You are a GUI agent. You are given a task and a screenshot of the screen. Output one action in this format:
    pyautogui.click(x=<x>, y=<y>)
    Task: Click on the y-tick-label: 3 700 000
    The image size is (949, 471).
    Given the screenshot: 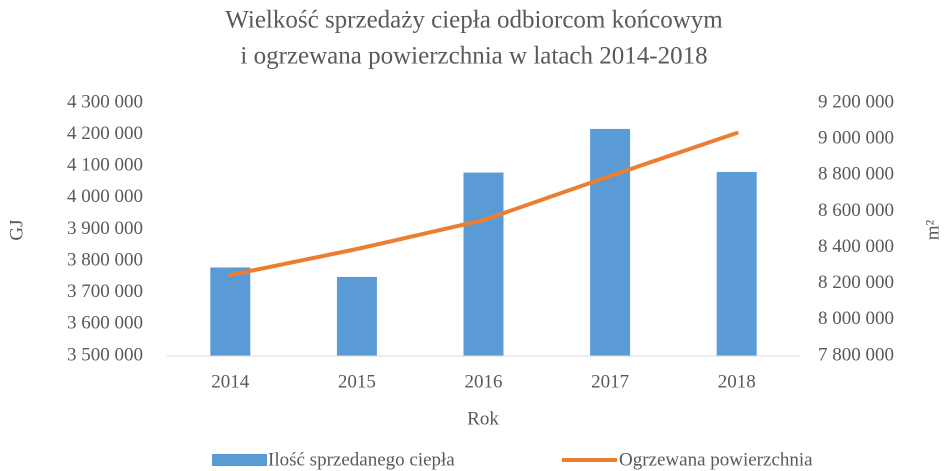 What is the action you would take?
    pyautogui.click(x=105, y=291)
    